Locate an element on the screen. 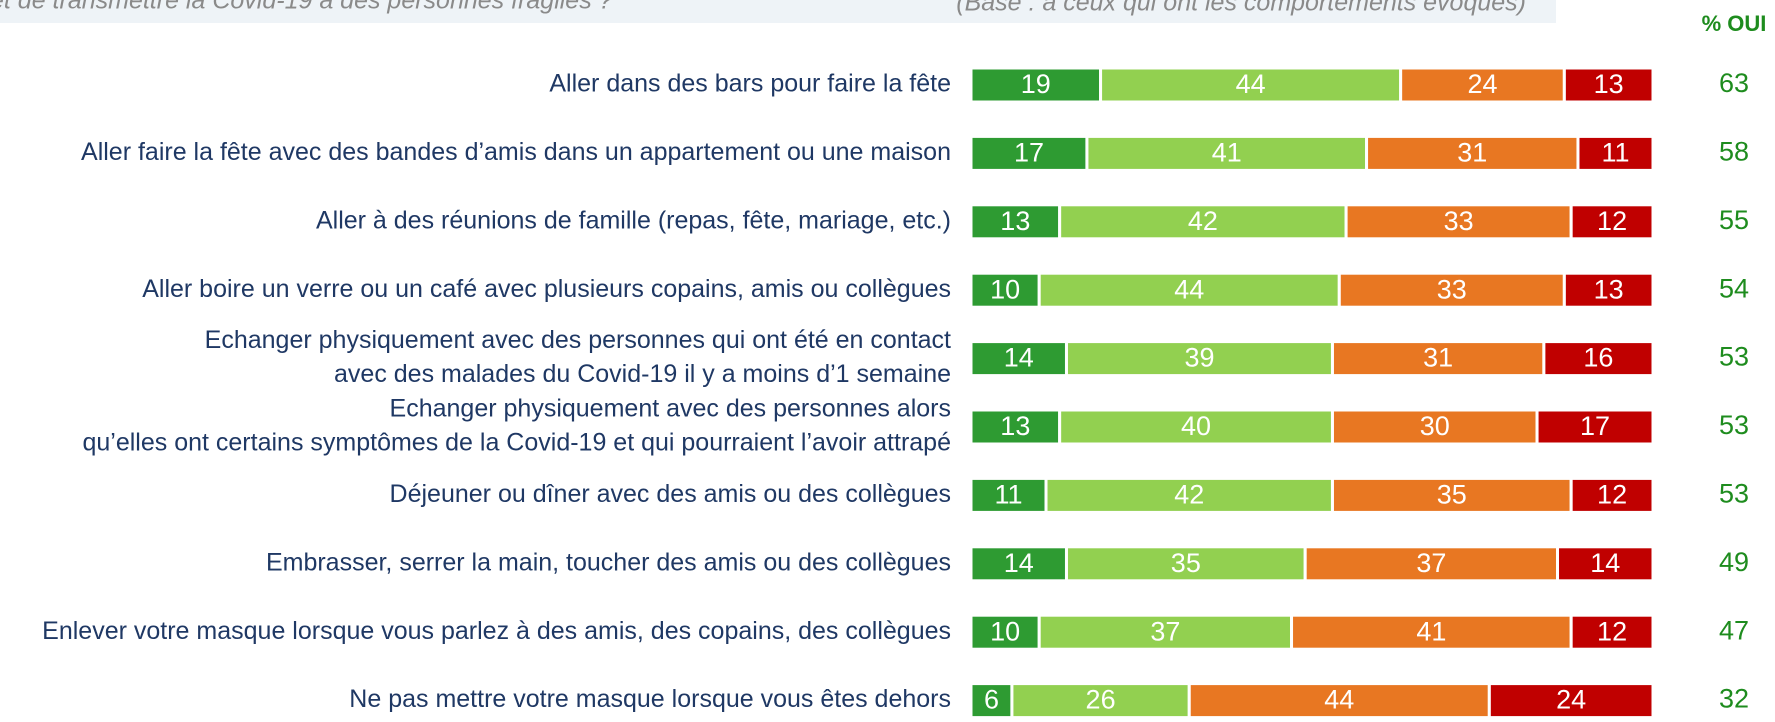 The width and height of the screenshot is (1775, 722). value-label: 16 is located at coordinates (1598, 358).